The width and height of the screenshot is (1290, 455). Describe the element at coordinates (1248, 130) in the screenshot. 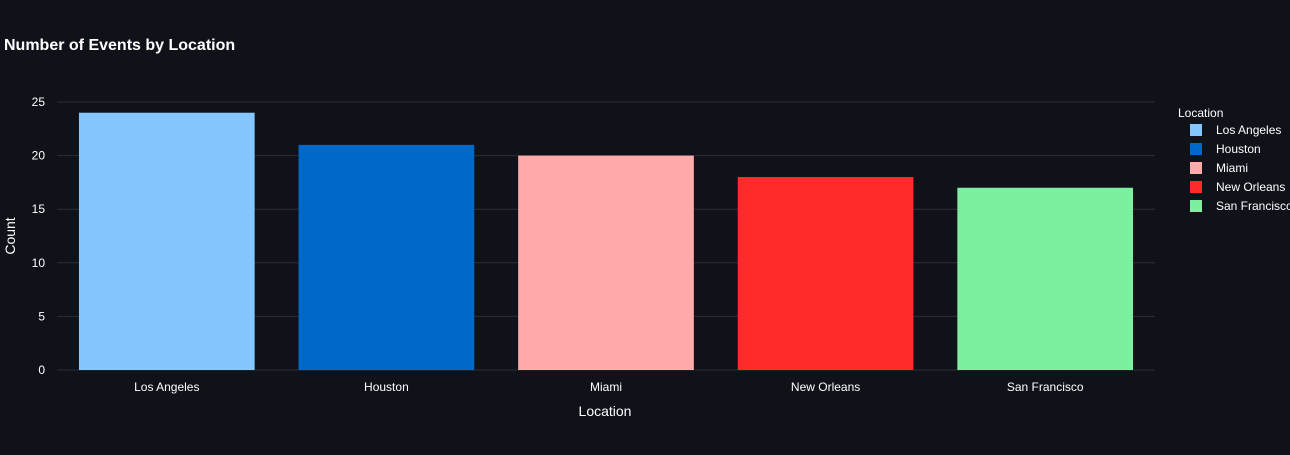

I see `legend-label: Los Angeles` at that location.